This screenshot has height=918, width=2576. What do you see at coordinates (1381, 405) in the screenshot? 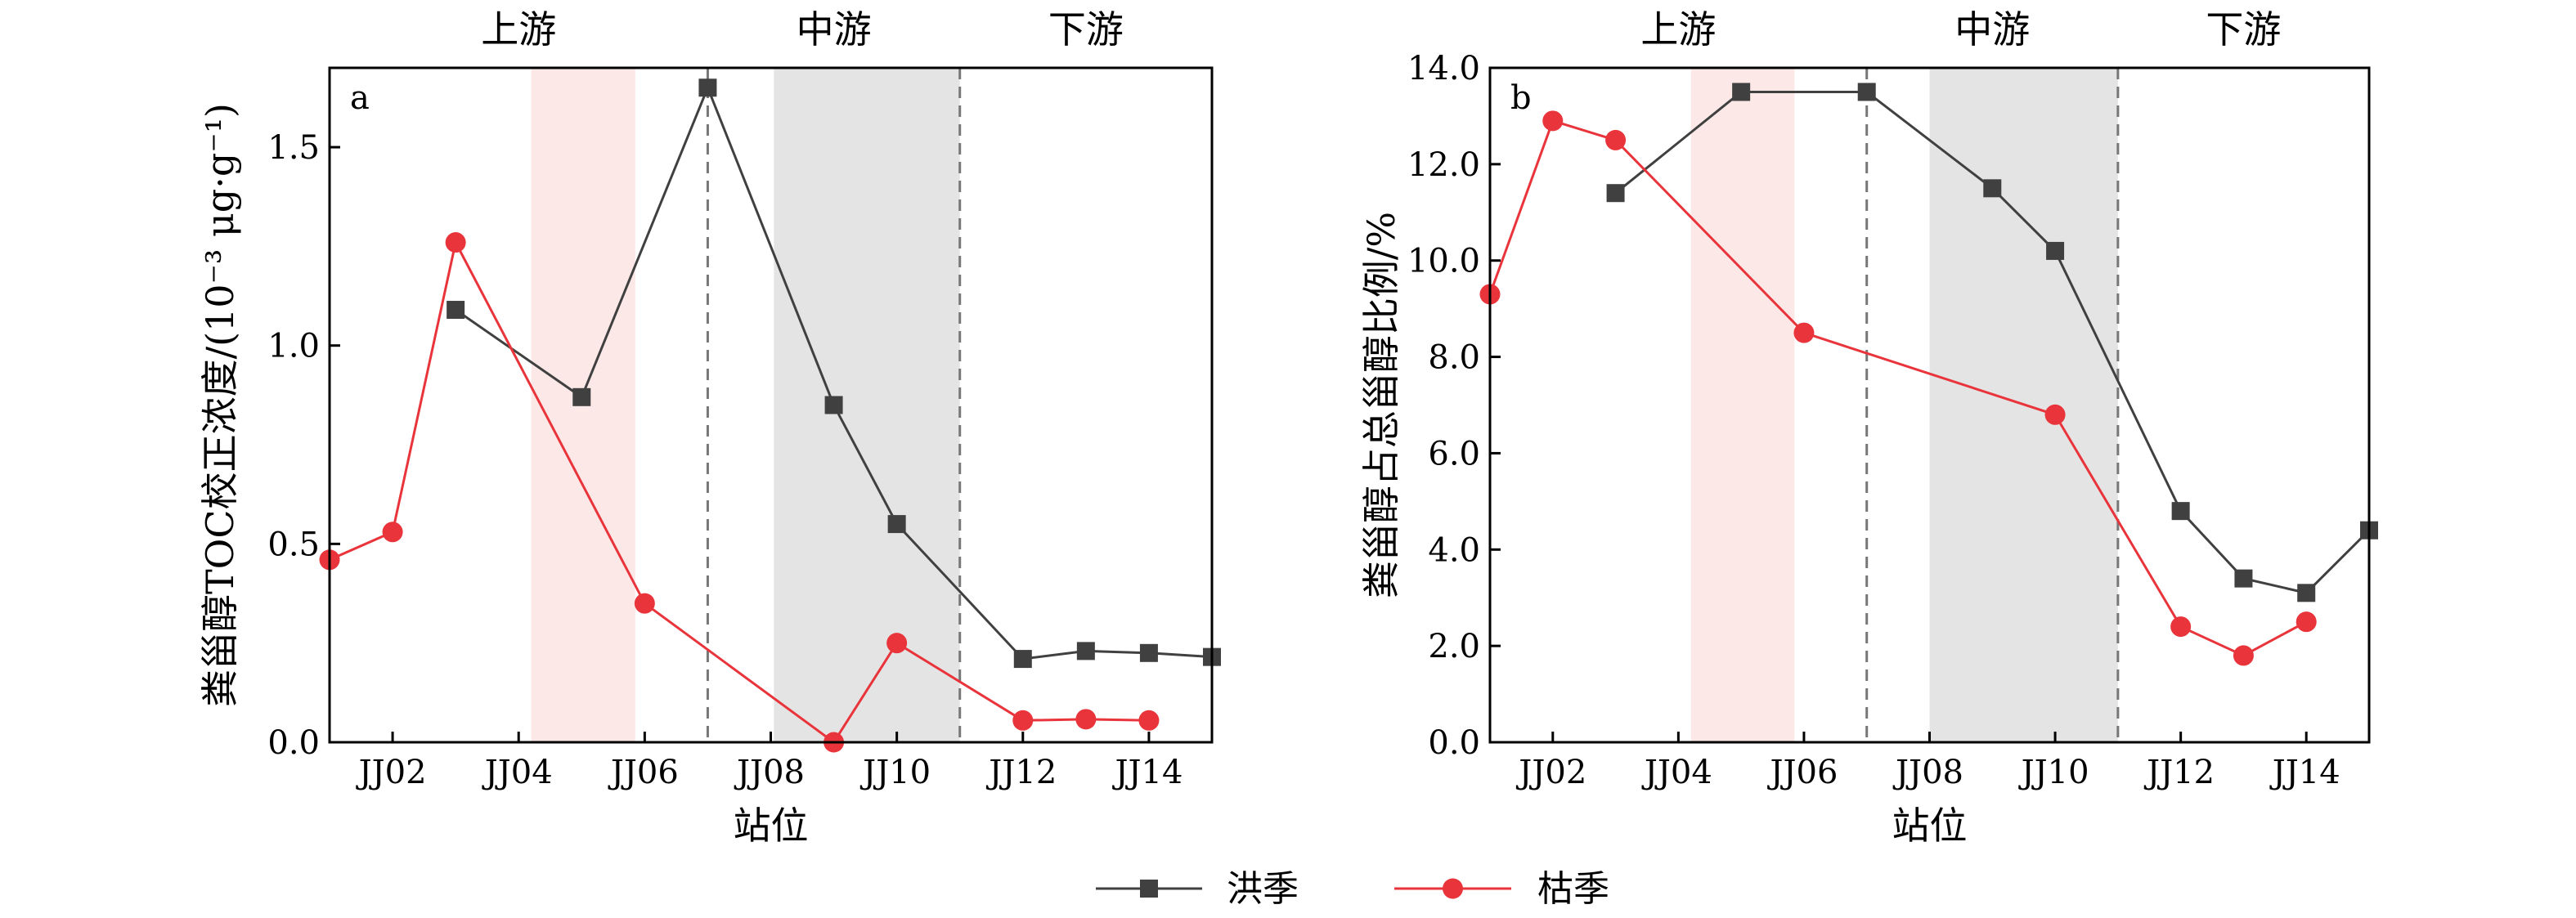
I see `y-axis-label: 粪甾醇占总甾醇比例/%` at bounding box center [1381, 405].